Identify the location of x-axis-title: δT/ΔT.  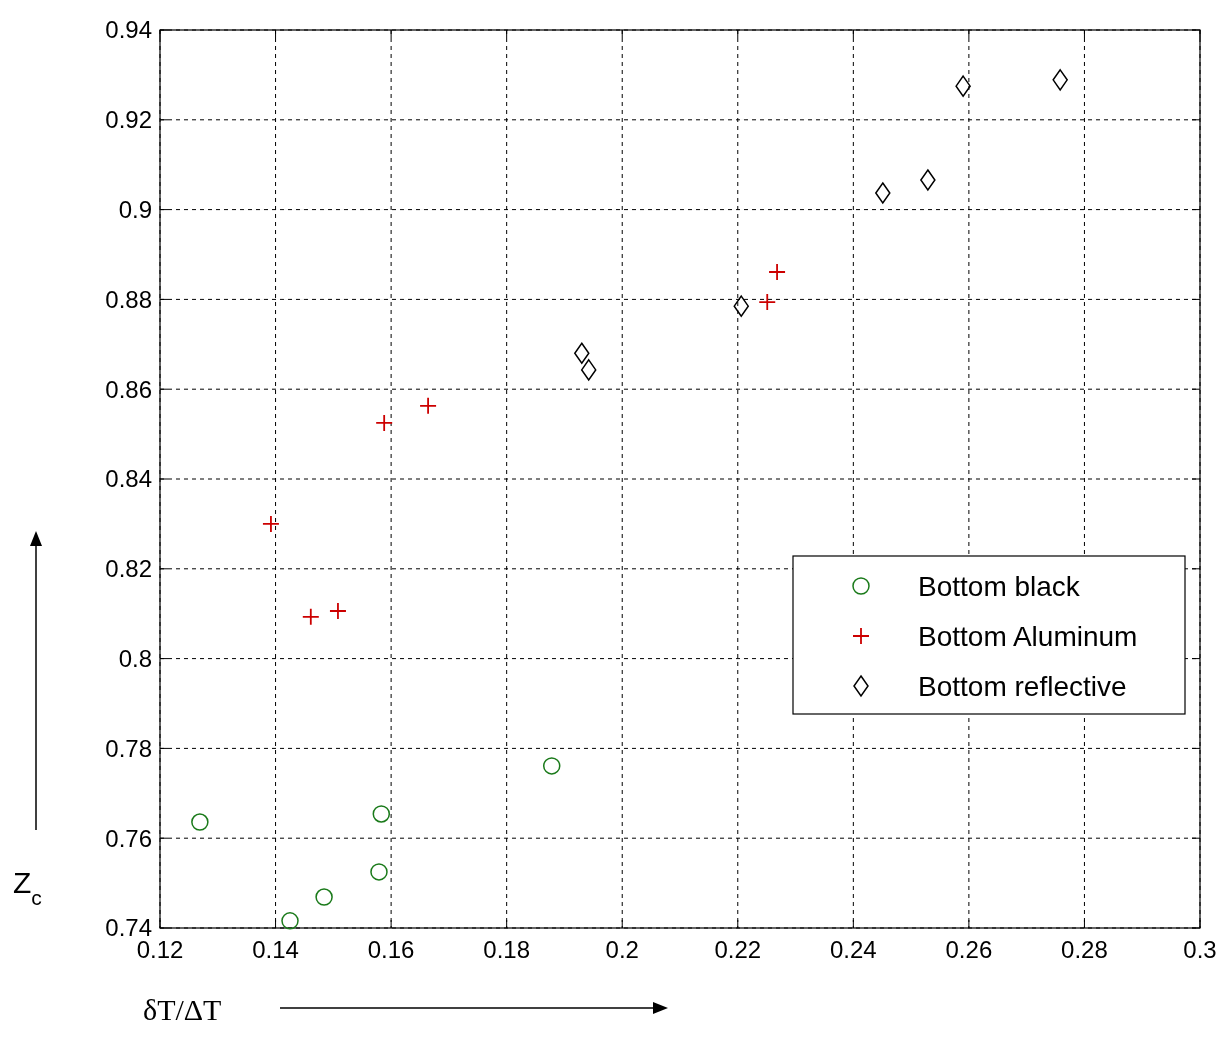
(182, 1009).